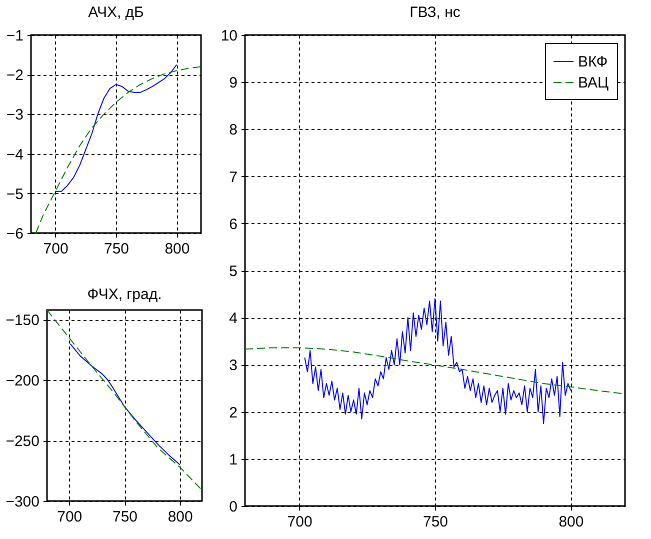 The height and width of the screenshot is (539, 651). Describe the element at coordinates (233, 224) in the screenshot. I see `y-tick-label: 6` at that location.